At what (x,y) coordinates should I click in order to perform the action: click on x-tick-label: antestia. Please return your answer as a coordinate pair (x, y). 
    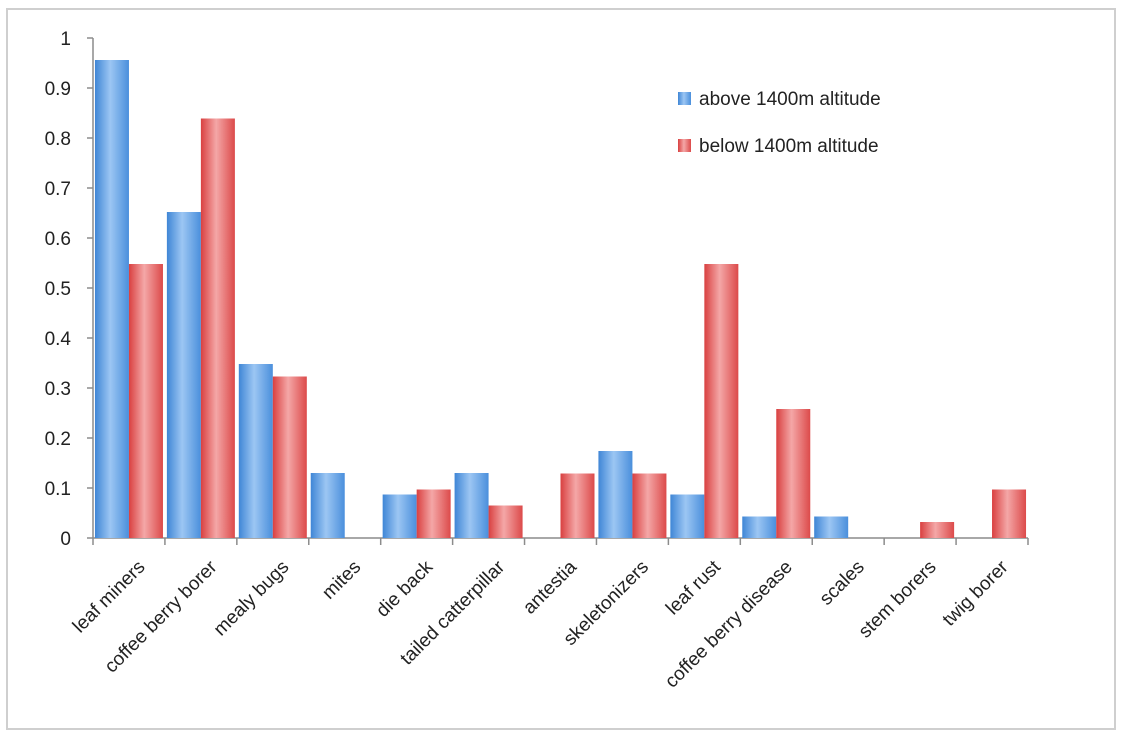
    Looking at the image, I should click on (550, 587).